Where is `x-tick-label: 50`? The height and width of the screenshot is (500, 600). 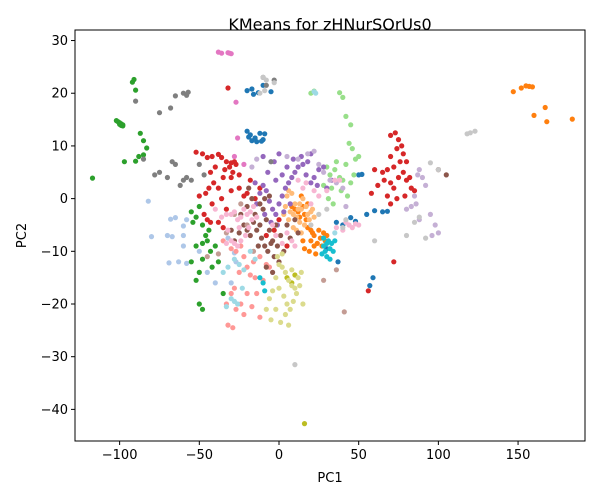 x-tick-label: 50 is located at coordinates (358, 455).